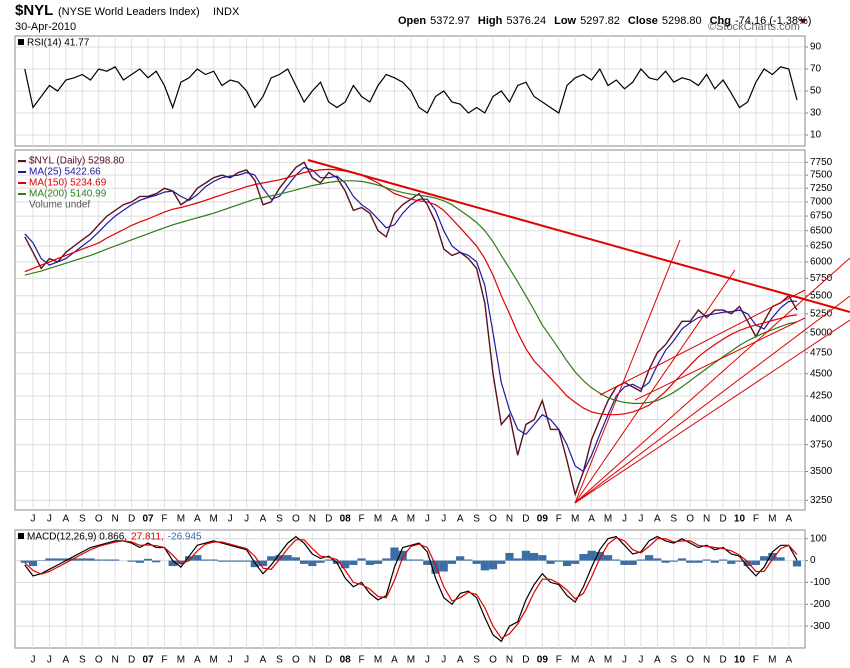 The width and height of the screenshot is (850, 668). I want to click on x-tick-label: O, so click(493, 519).